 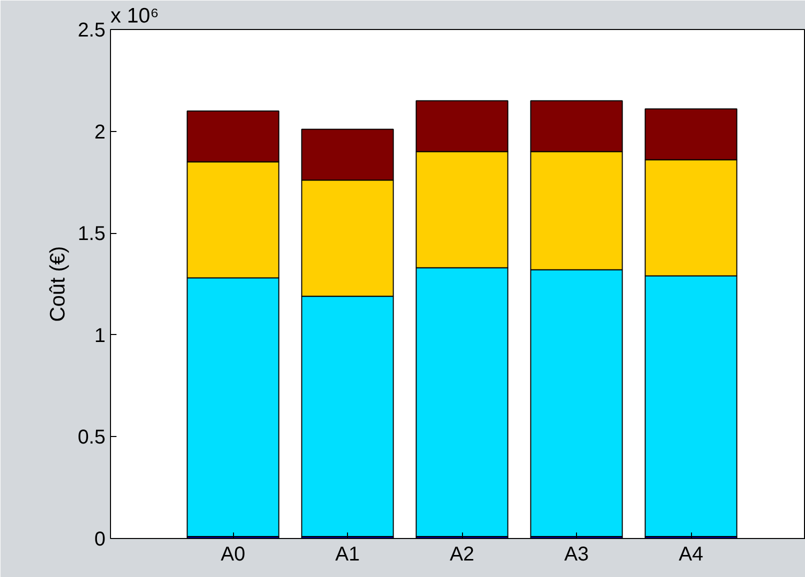 What do you see at coordinates (92, 437) in the screenshot?
I see `y-tick-label: 0.5` at bounding box center [92, 437].